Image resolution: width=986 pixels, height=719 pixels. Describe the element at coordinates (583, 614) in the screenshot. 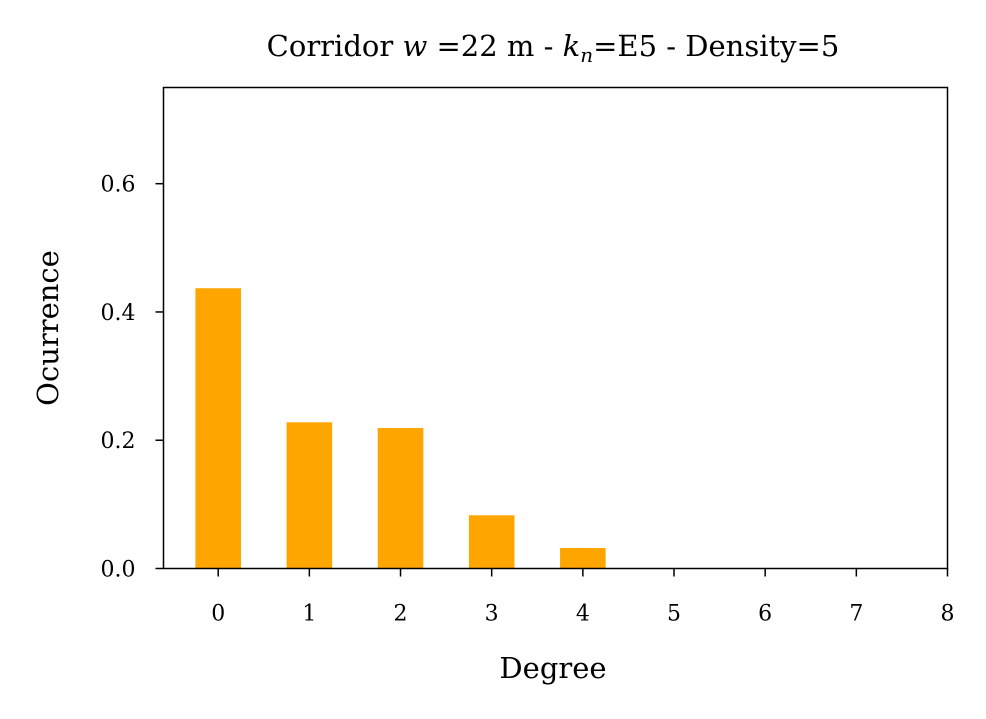

I see `x-tick-label: 4` at that location.